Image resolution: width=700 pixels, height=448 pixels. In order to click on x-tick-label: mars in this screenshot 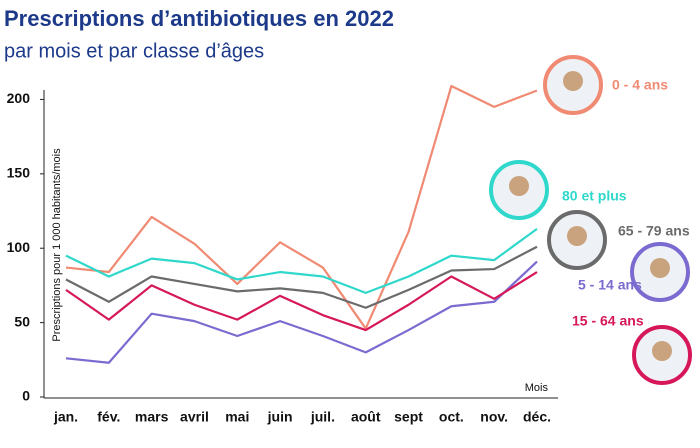, I will do `click(152, 417)`.